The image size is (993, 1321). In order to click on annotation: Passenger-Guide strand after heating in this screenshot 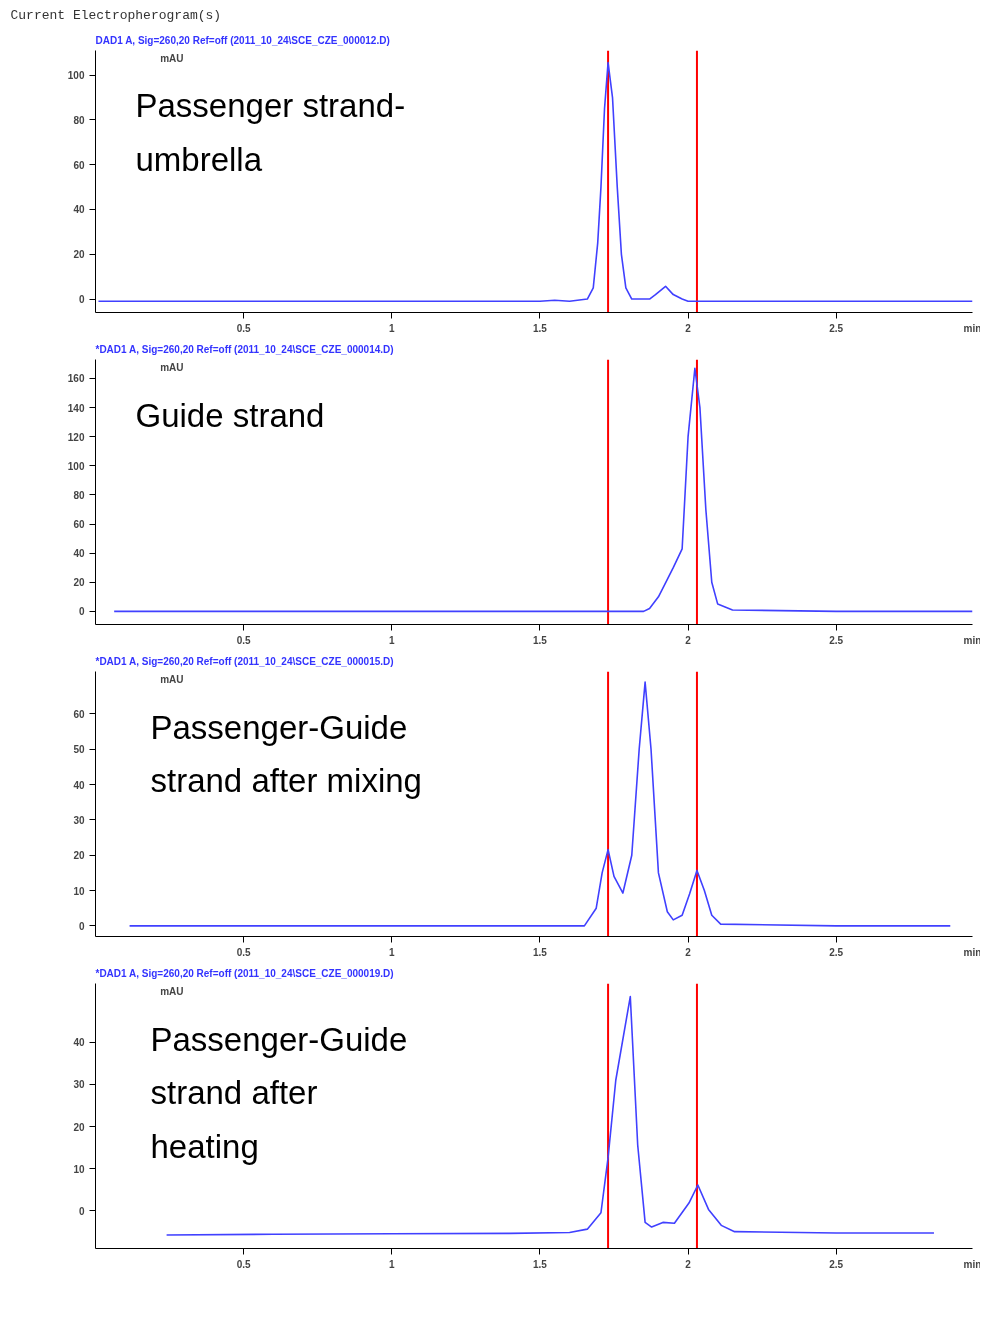, I will do `click(279, 1092)`.